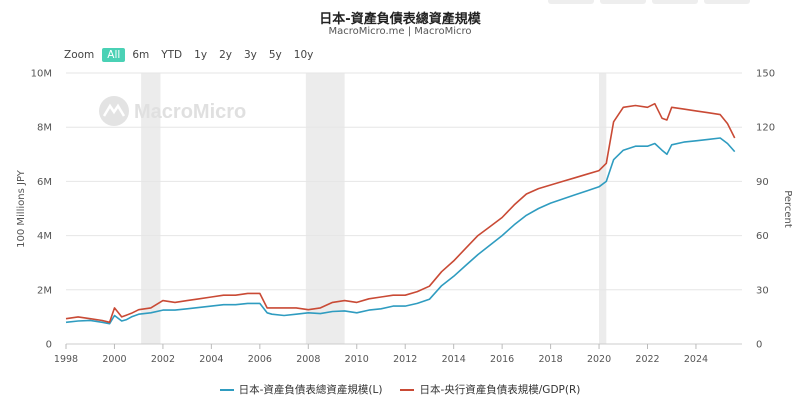 The height and width of the screenshot is (417, 800). I want to click on x-tick-label: 2006, so click(260, 359).